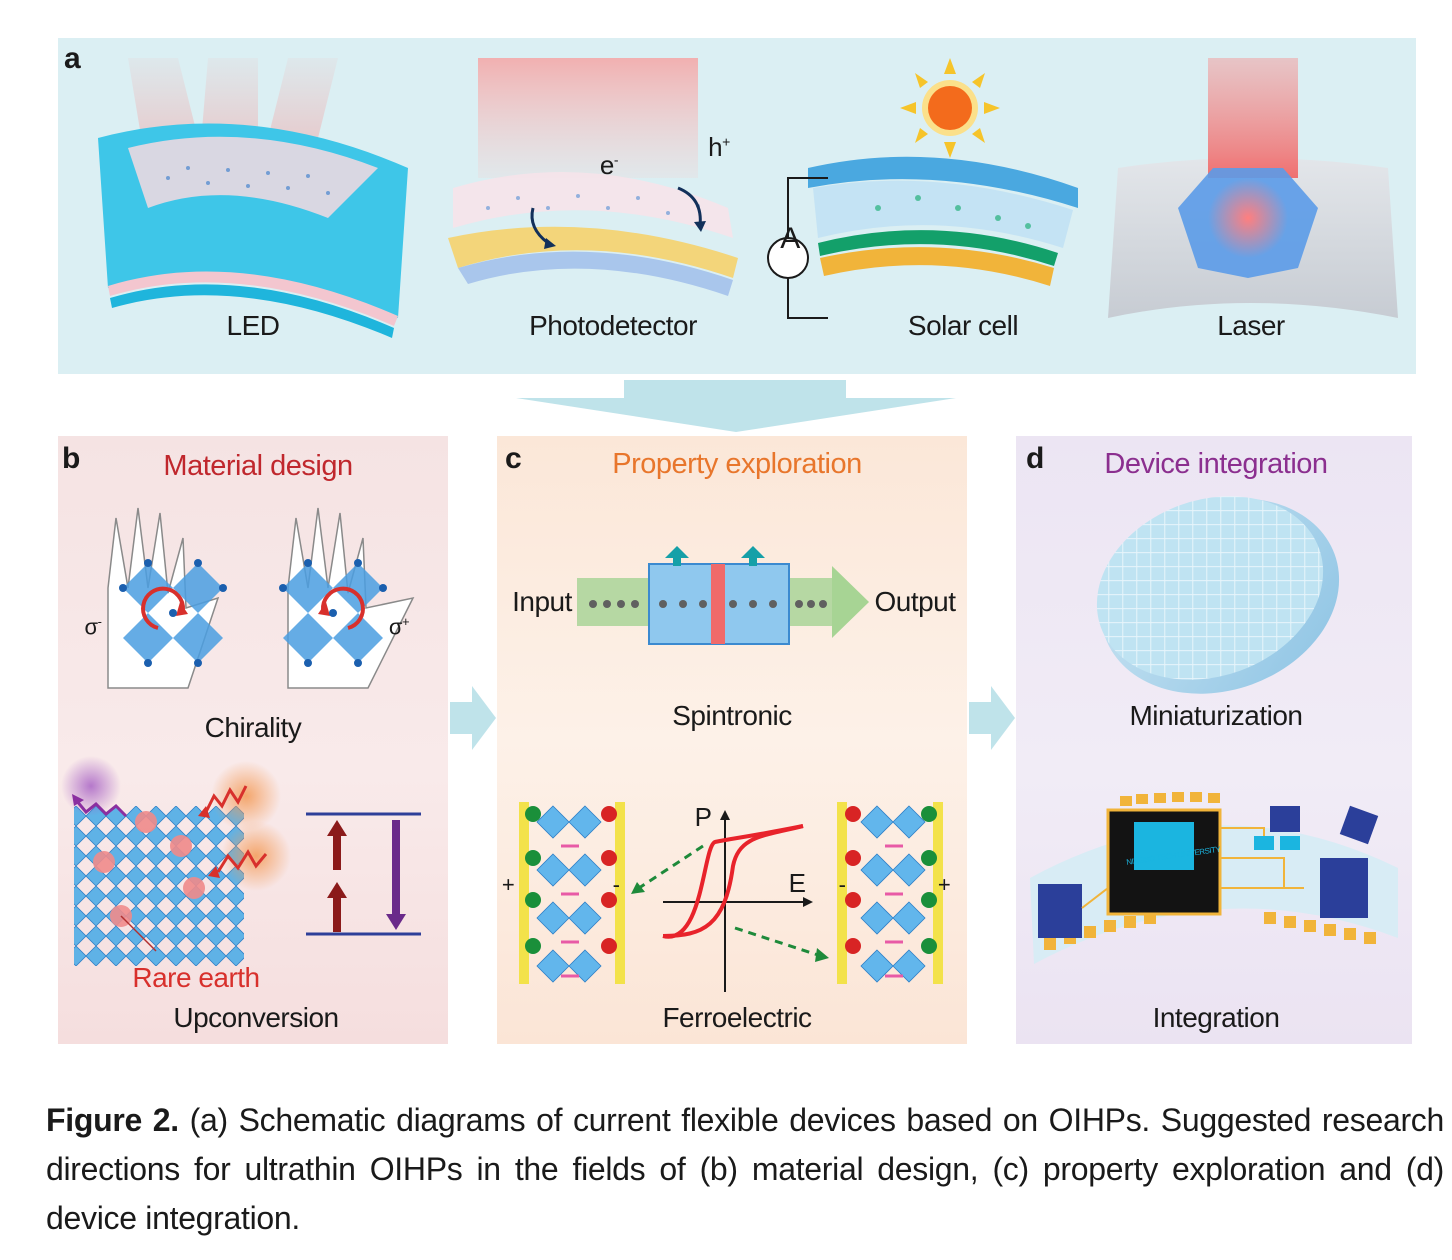 This screenshot has width=1452, height=1260. Describe the element at coordinates (253, 198) in the screenshot. I see `led-illustration` at that location.